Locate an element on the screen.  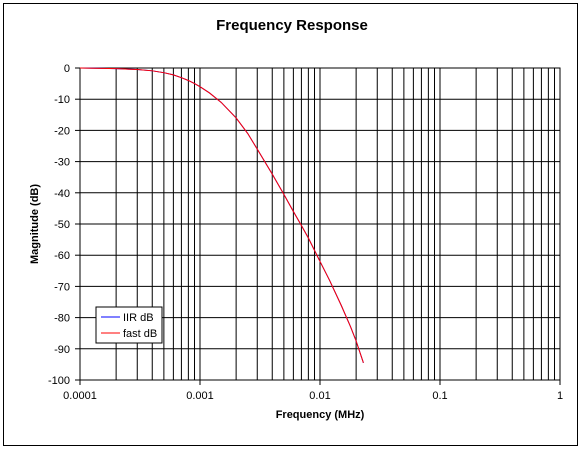
legend-label-fast: fast dB is located at coordinates (140, 334).